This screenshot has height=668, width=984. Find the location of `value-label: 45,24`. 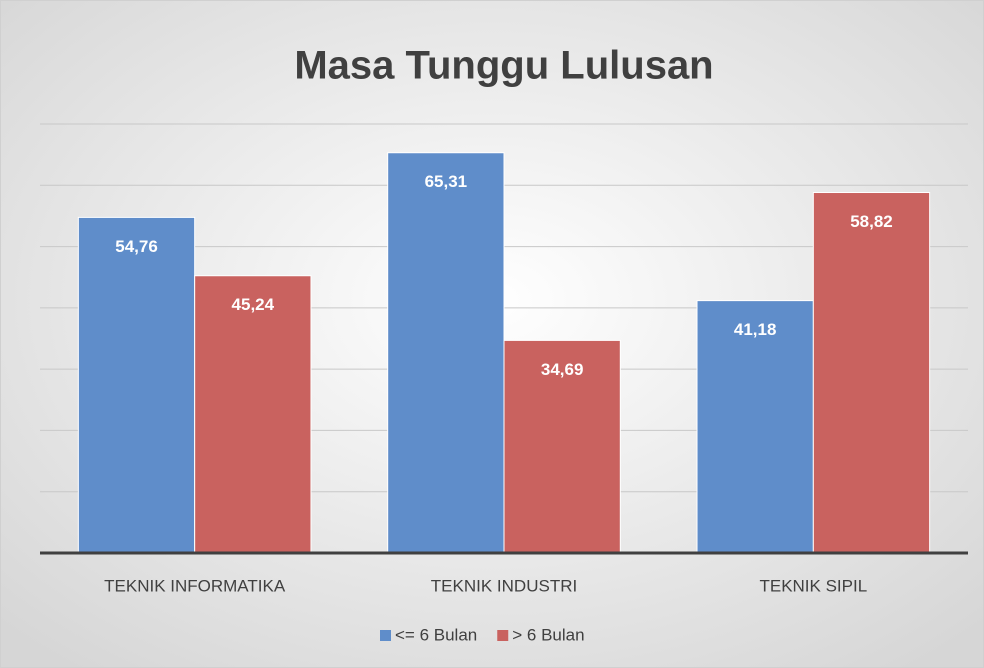

value-label: 45,24 is located at coordinates (253, 304).